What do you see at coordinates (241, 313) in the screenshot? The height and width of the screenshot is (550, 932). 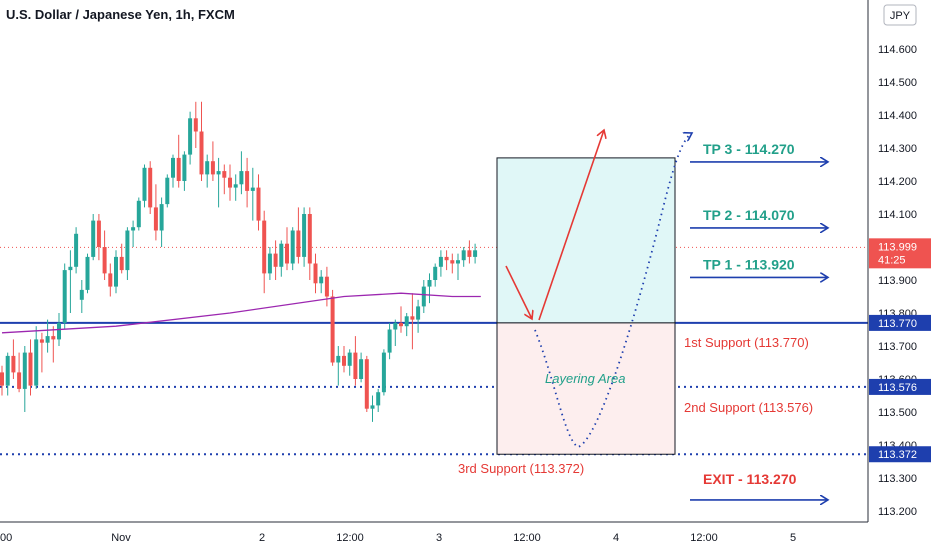 I see `moving-average-line` at bounding box center [241, 313].